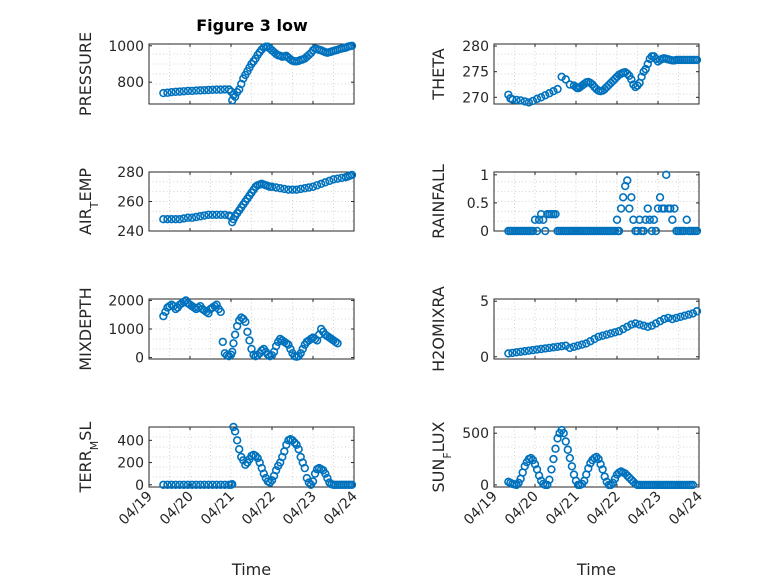 The width and height of the screenshot is (778, 583). Describe the element at coordinates (126, 301) in the screenshot. I see `y-tick-label: 2000` at that location.